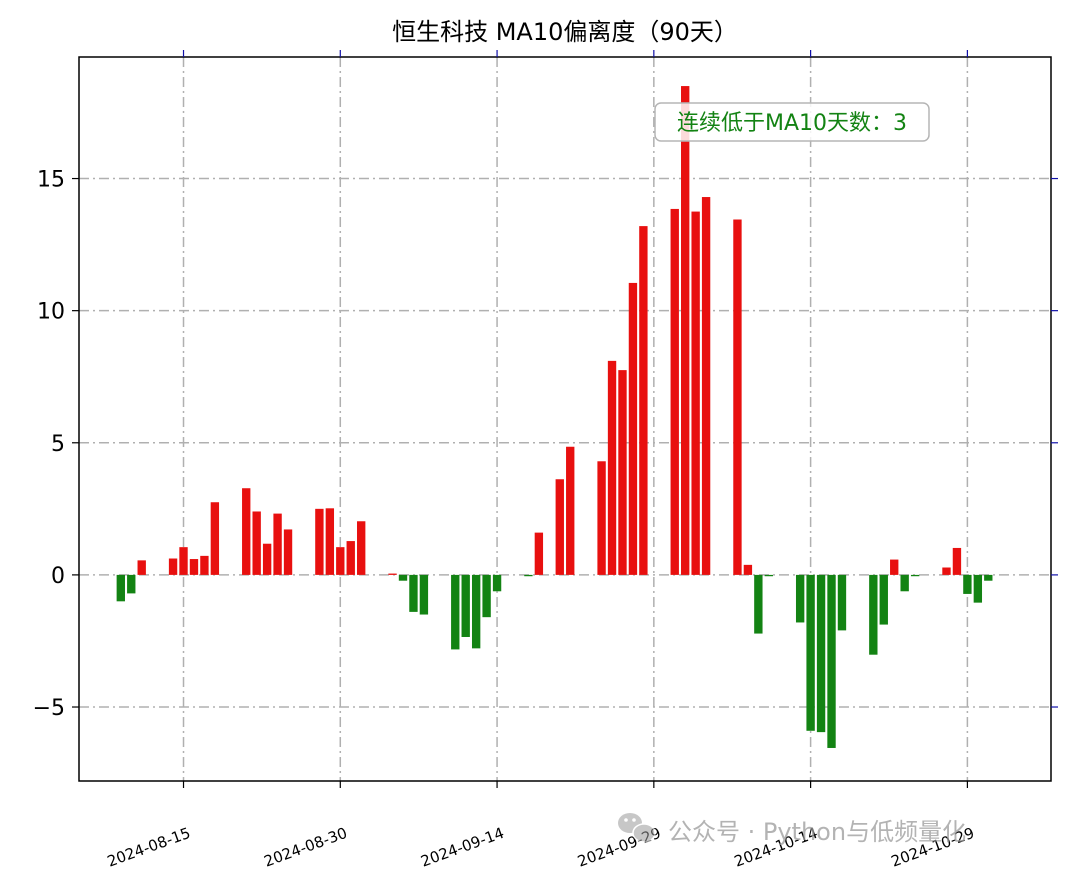 This screenshot has height=874, width=1080. I want to click on watermark: 公众号 · Python与低频量化, so click(792, 829).